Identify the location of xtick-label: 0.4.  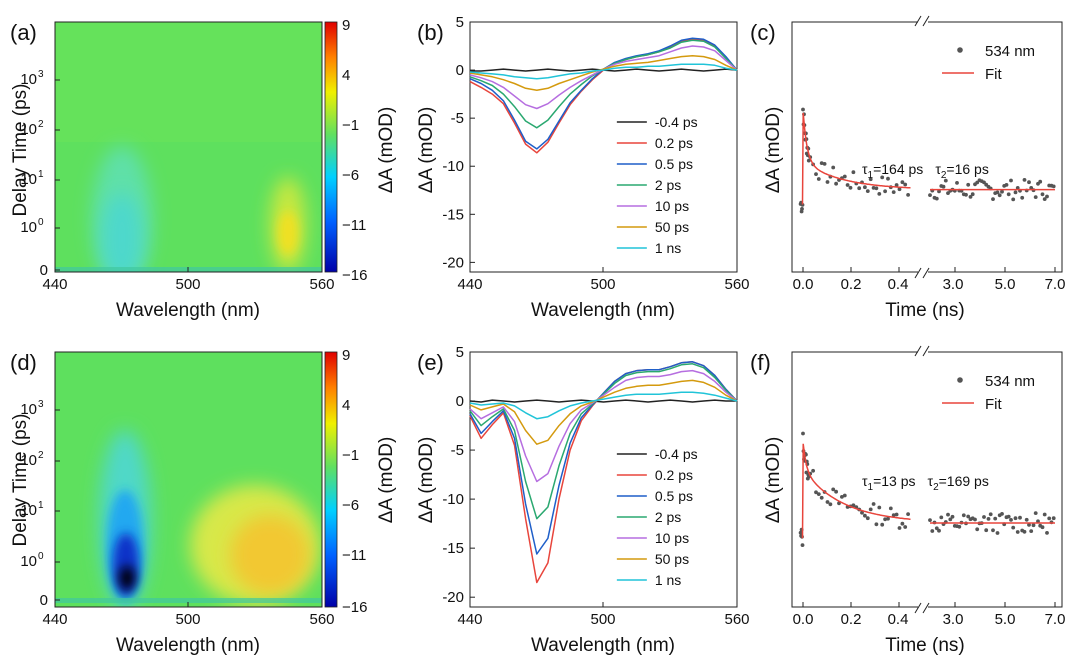
(898, 284).